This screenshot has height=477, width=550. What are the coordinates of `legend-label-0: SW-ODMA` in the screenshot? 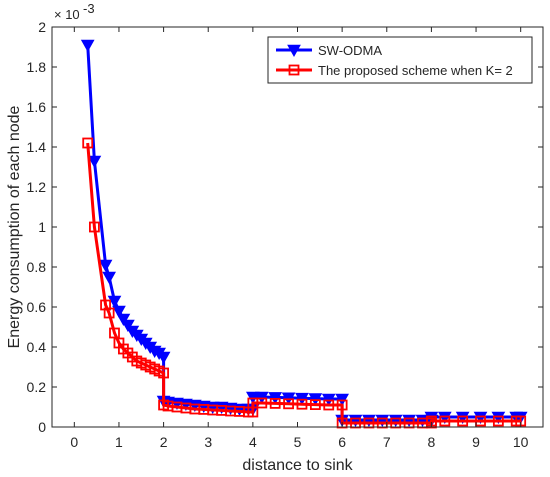 It's located at (350, 50).